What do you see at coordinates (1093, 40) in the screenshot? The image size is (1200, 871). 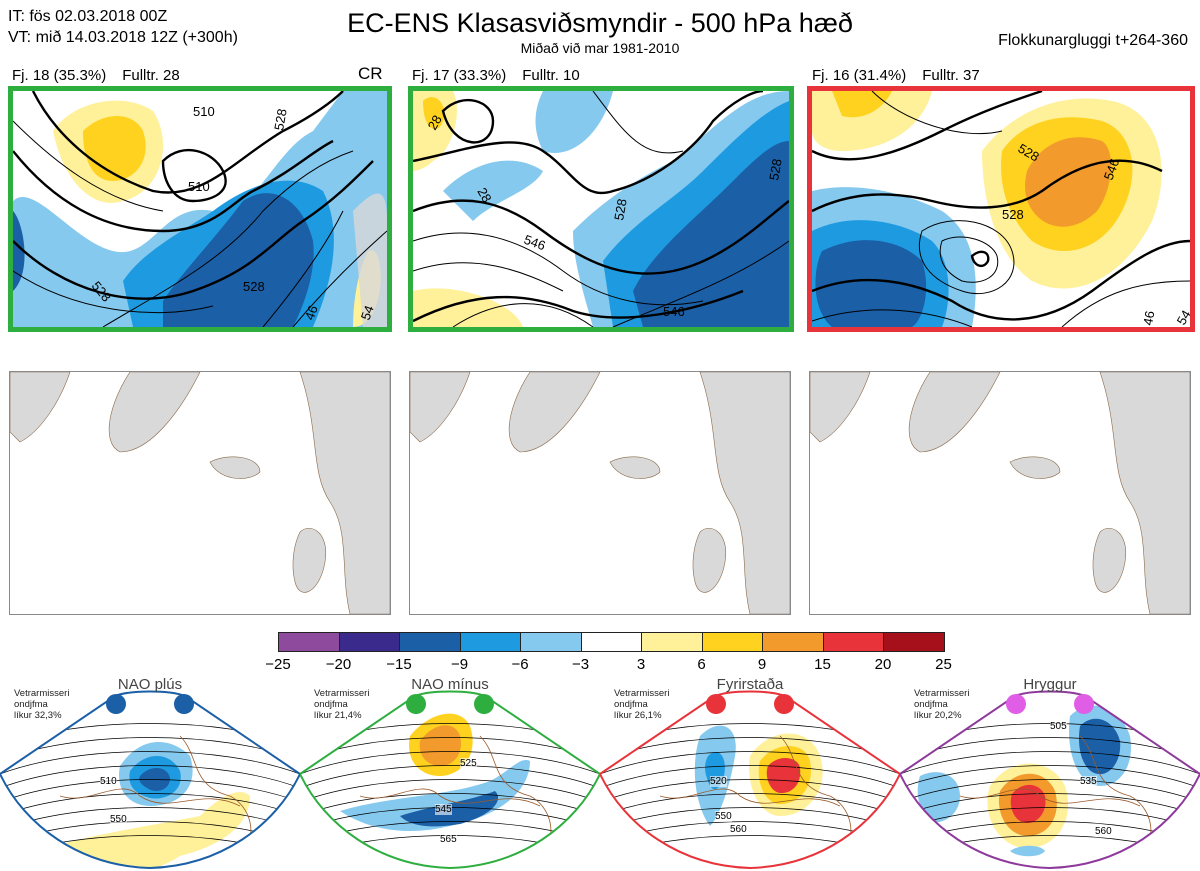 I see `classification-window: Flokkunargluggi t+264-360` at bounding box center [1093, 40].